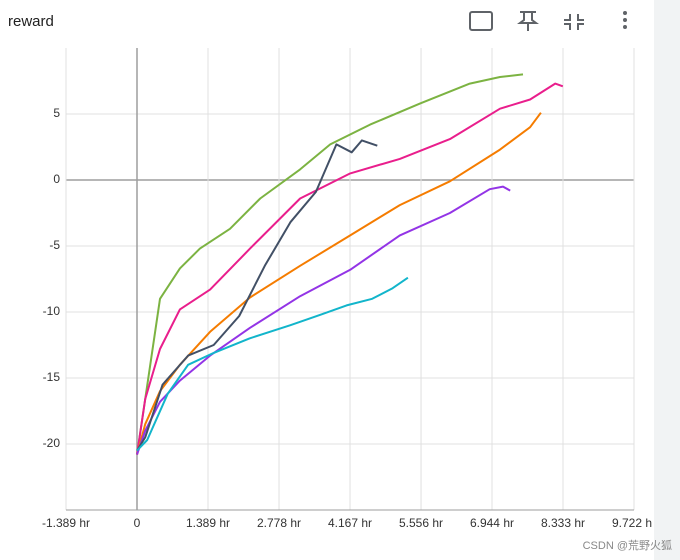  What do you see at coordinates (52, 377) in the screenshot?
I see `y-tick-label: -15` at bounding box center [52, 377].